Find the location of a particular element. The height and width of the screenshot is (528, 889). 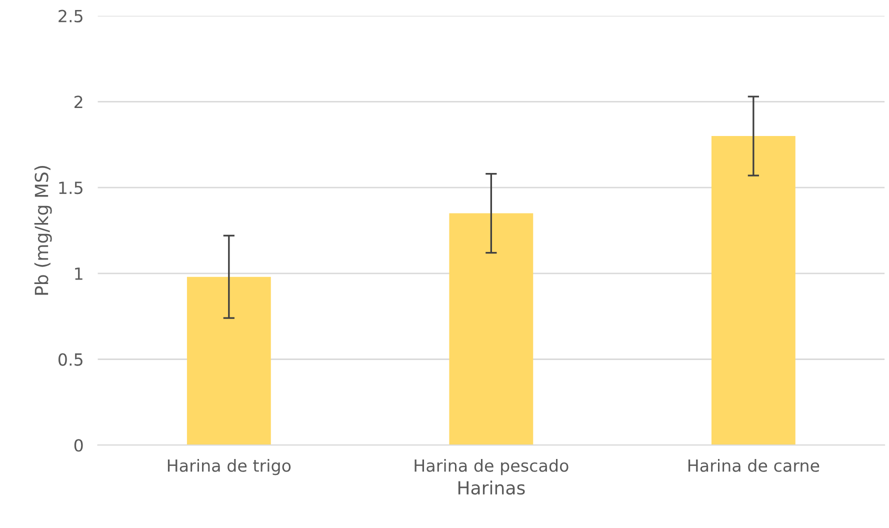

y-tick-label: 2 is located at coordinates (78, 102).